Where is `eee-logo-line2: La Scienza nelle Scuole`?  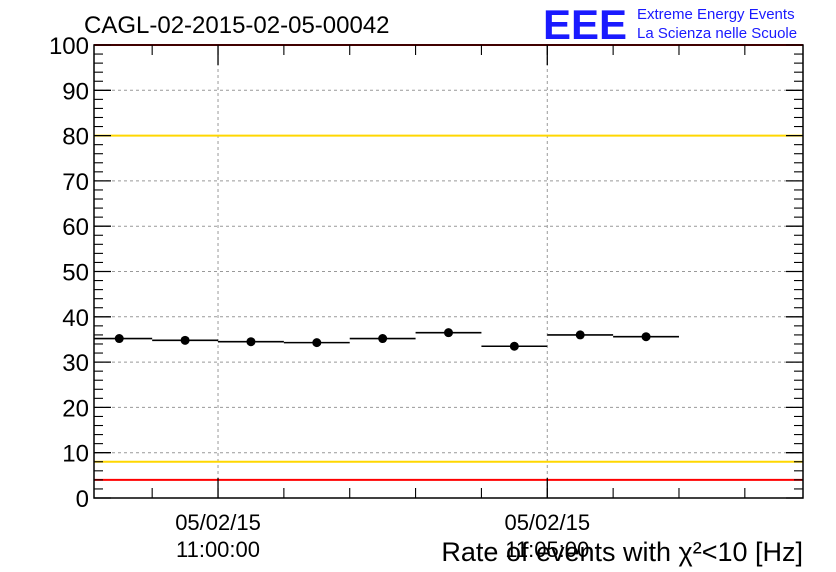
eee-logo-line2: La Scienza nelle Scuole is located at coordinates (717, 33).